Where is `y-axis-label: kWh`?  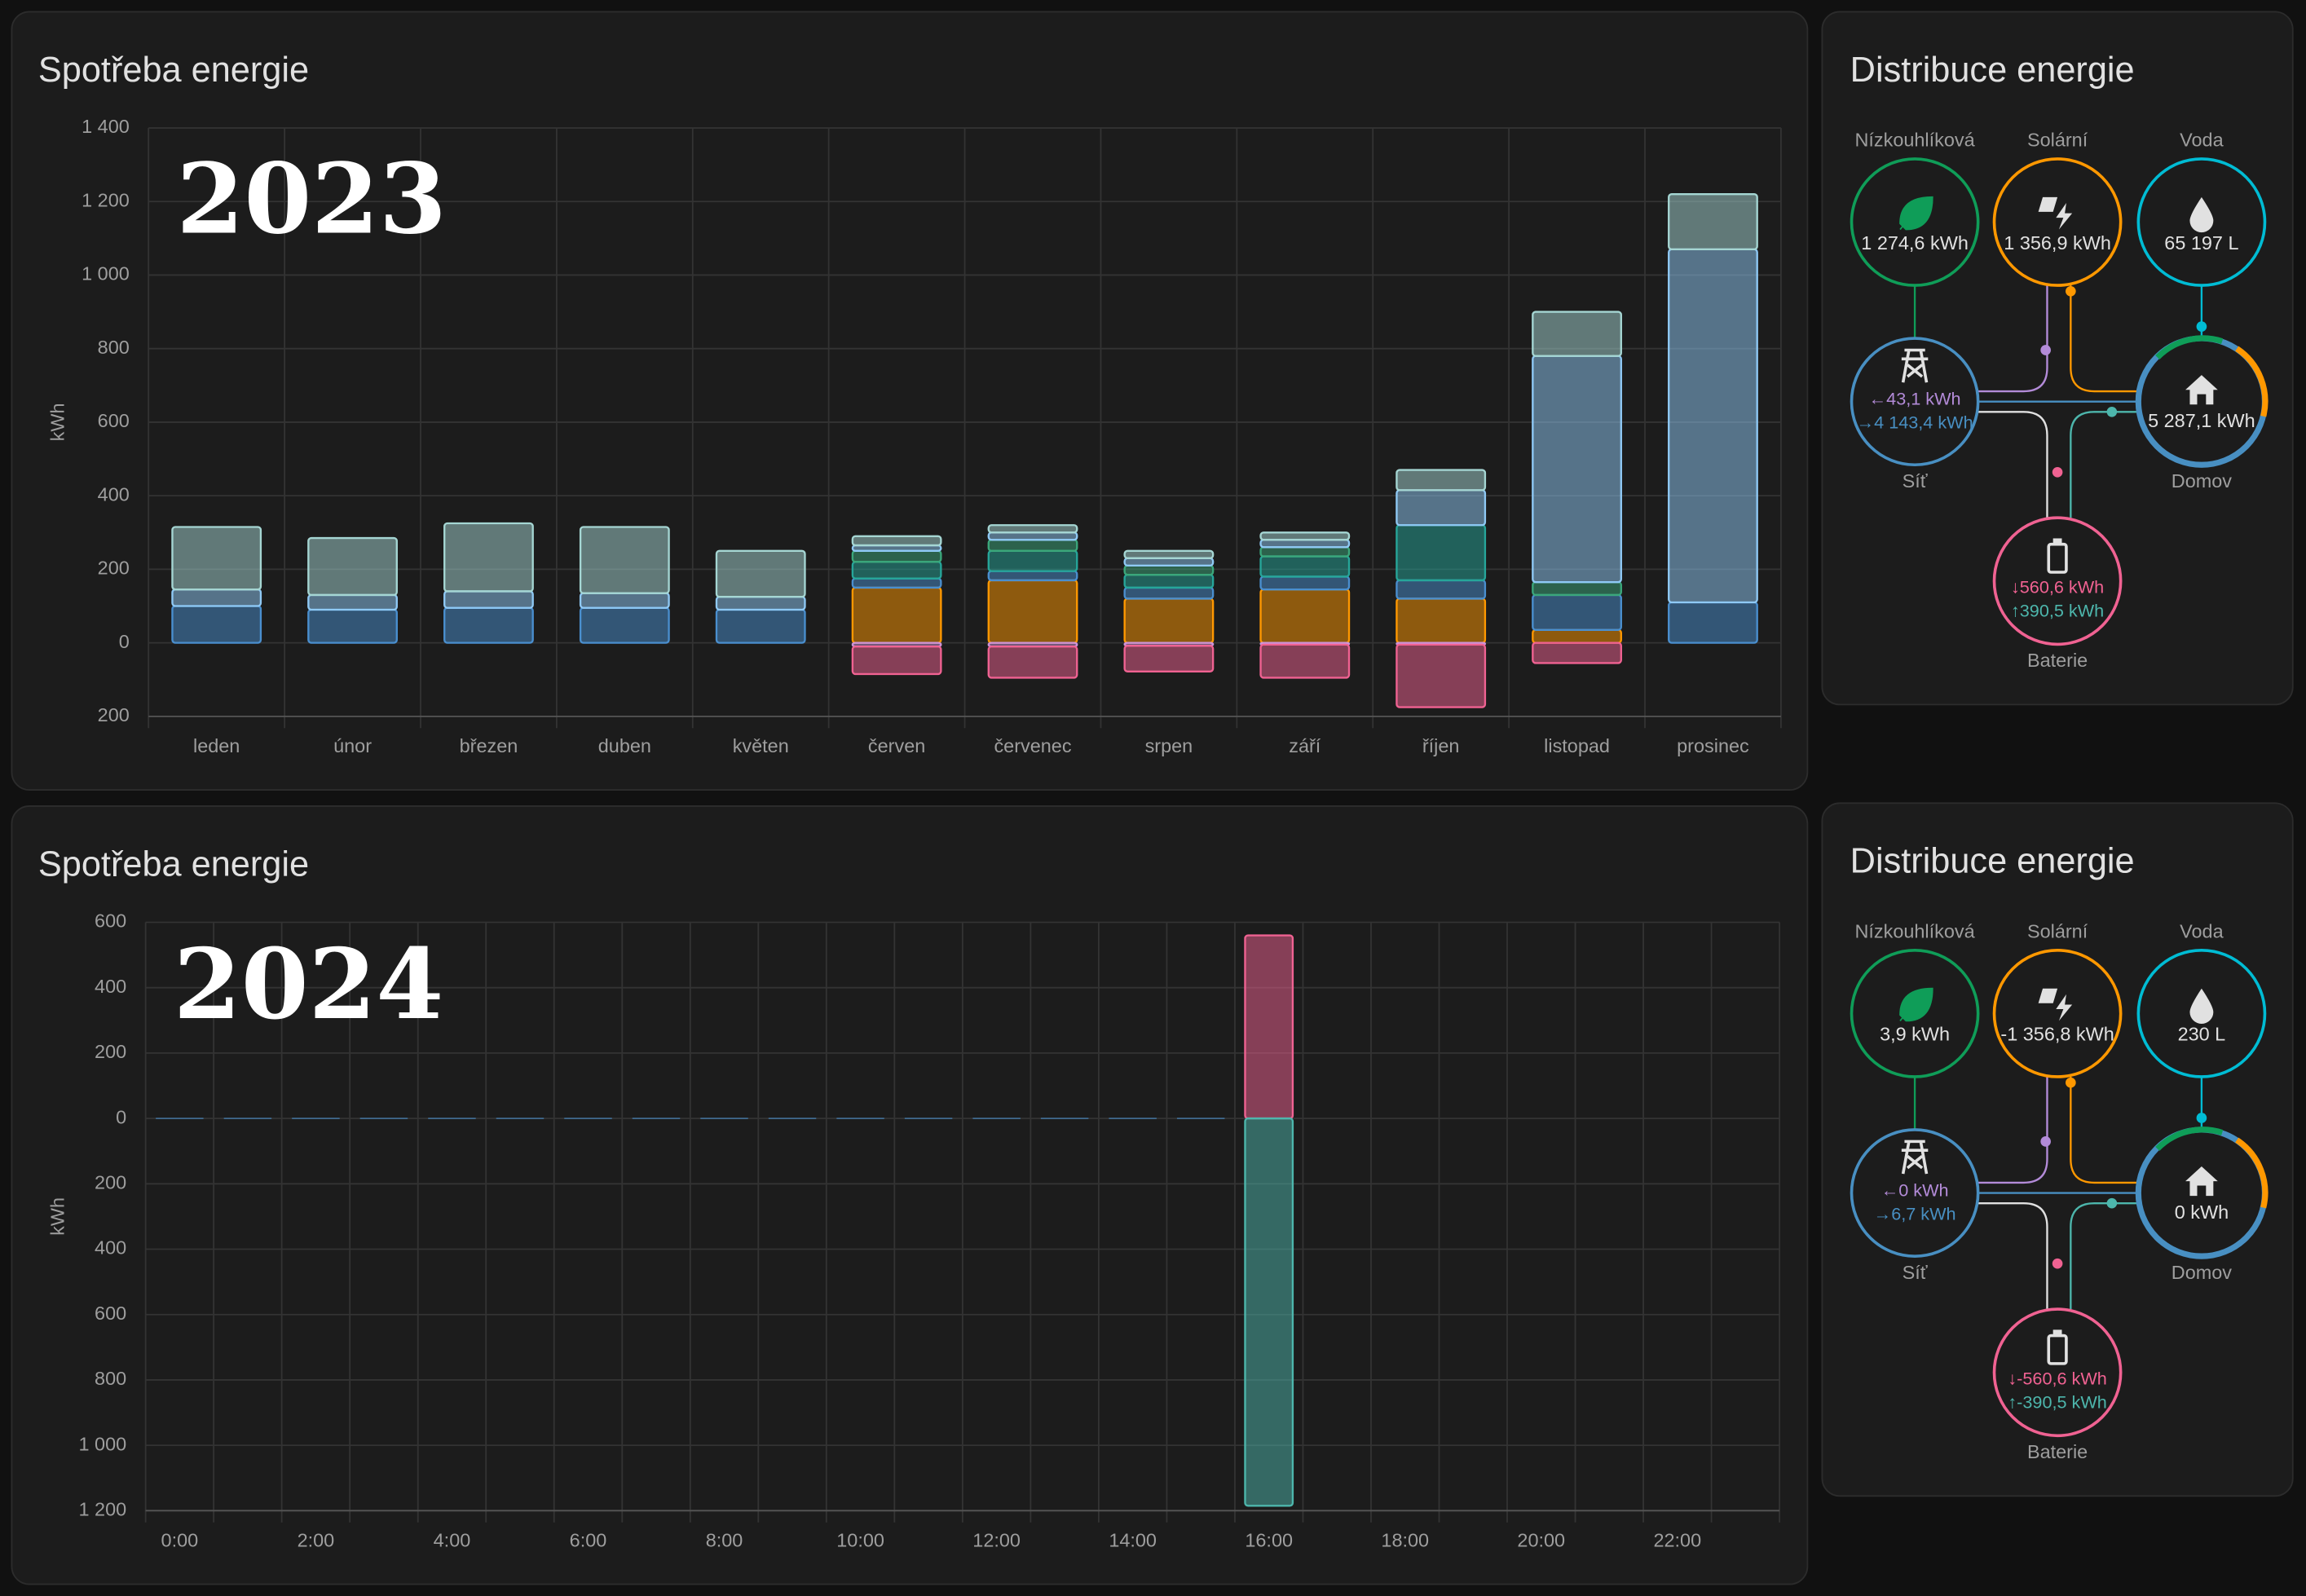 y-axis-label: kWh is located at coordinates (57, 1216).